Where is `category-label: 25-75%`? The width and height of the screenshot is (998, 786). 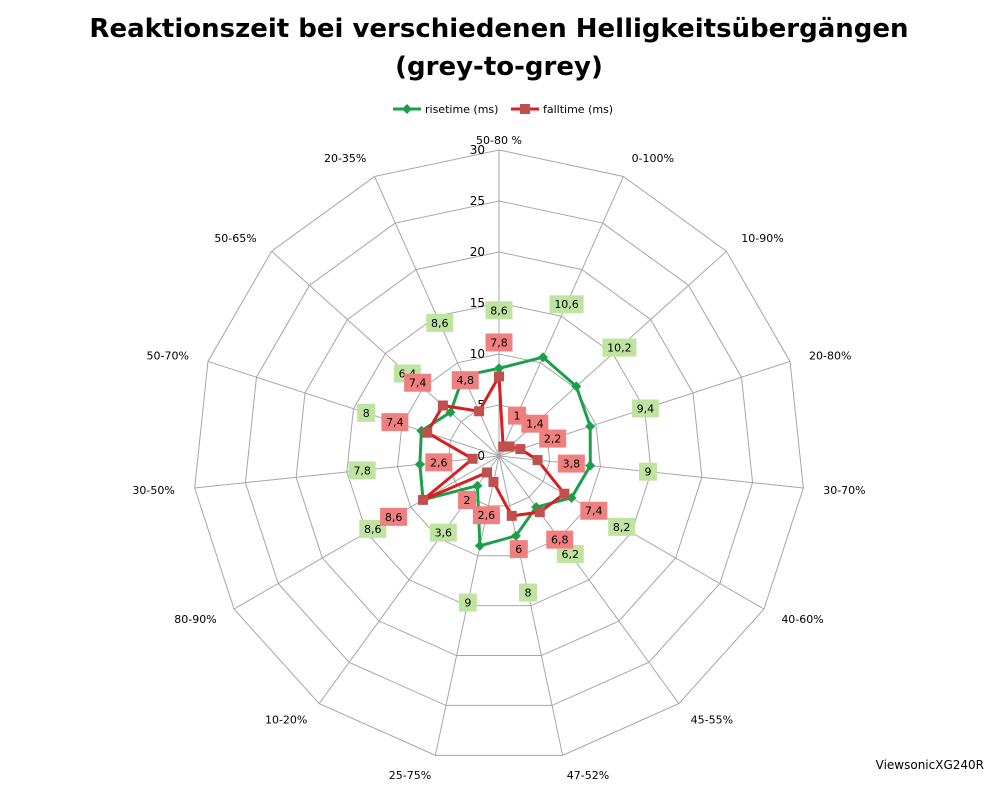
category-label: 25-75% is located at coordinates (410, 775).